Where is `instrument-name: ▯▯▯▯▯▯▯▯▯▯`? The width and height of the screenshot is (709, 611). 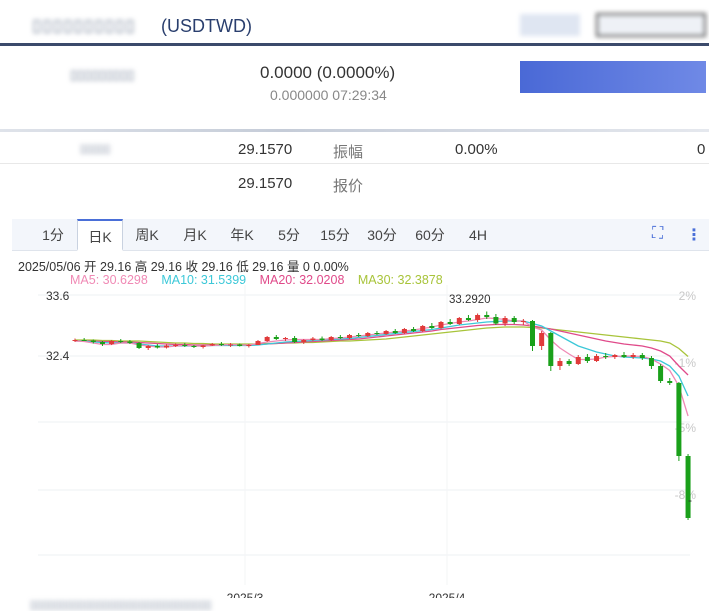
instrument-name: ▯▯▯▯▯▯▯▯▯▯ is located at coordinates (84, 25).